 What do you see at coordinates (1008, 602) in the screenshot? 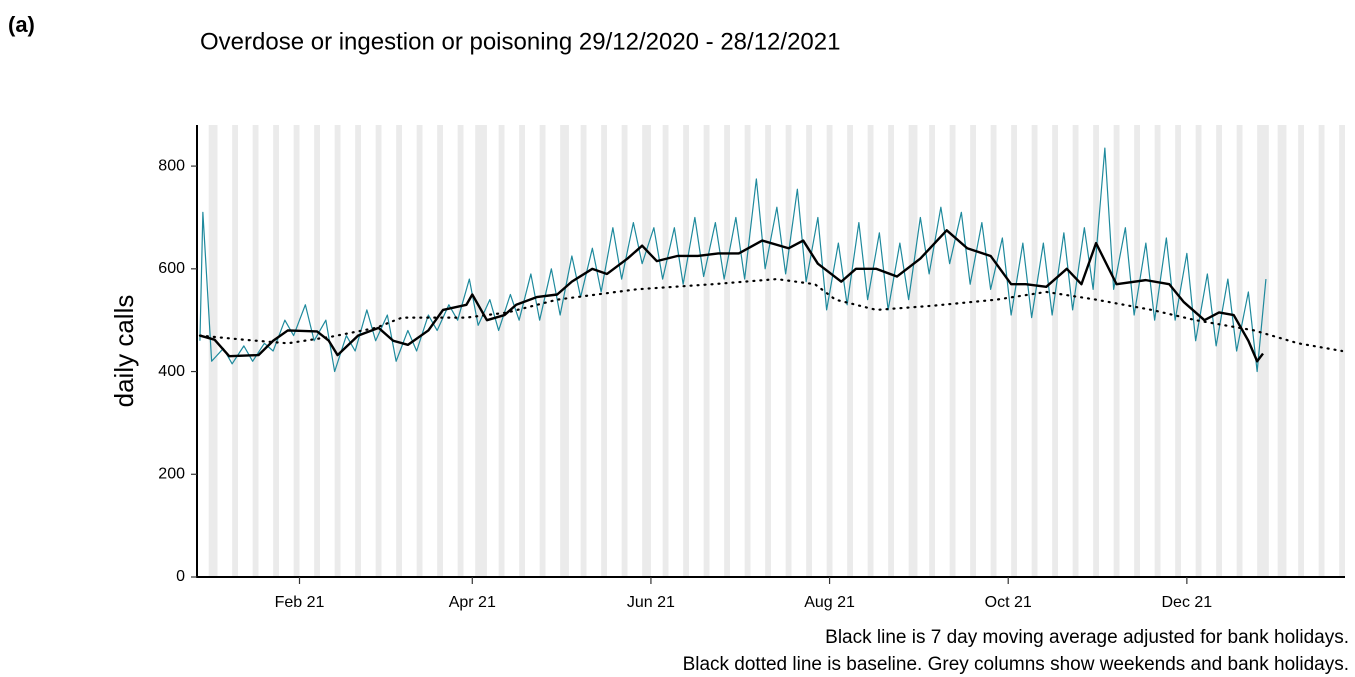
I see `x-tick-label: Oct 21` at bounding box center [1008, 602].